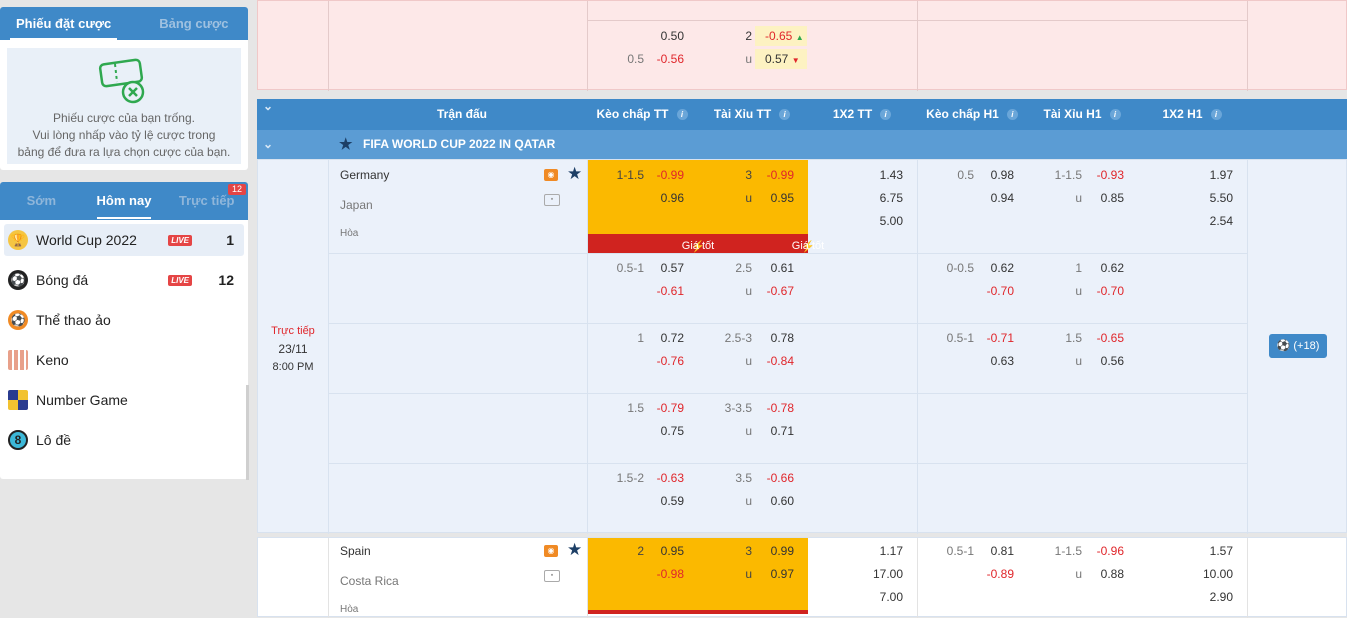 This screenshot has width=1347, height=618. Describe the element at coordinates (1002, 198) in the screenshot. I see `odds-value: 0.94` at that location.